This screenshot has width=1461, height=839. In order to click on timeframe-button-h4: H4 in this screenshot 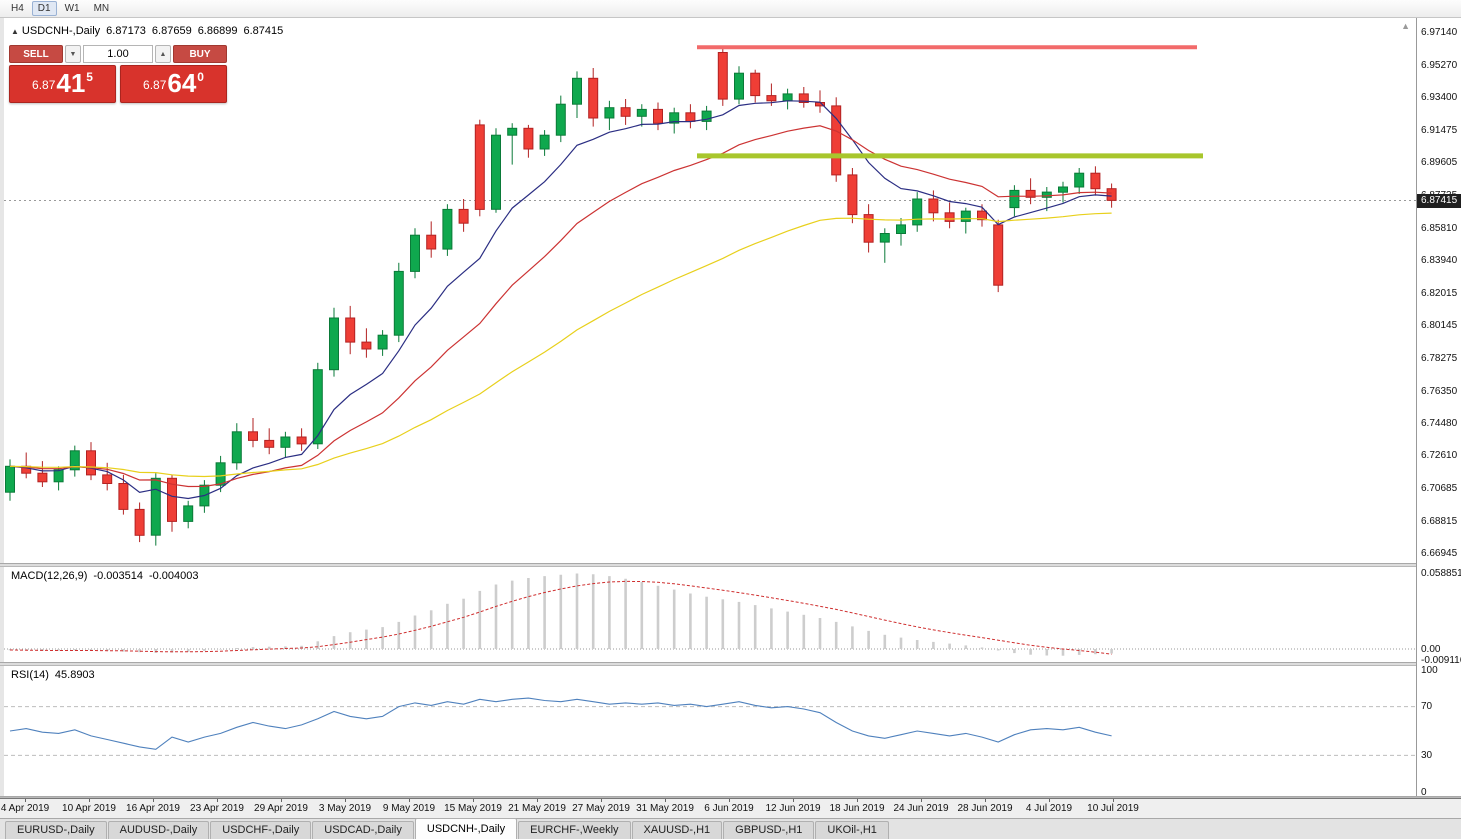, I will do `click(17, 8)`.